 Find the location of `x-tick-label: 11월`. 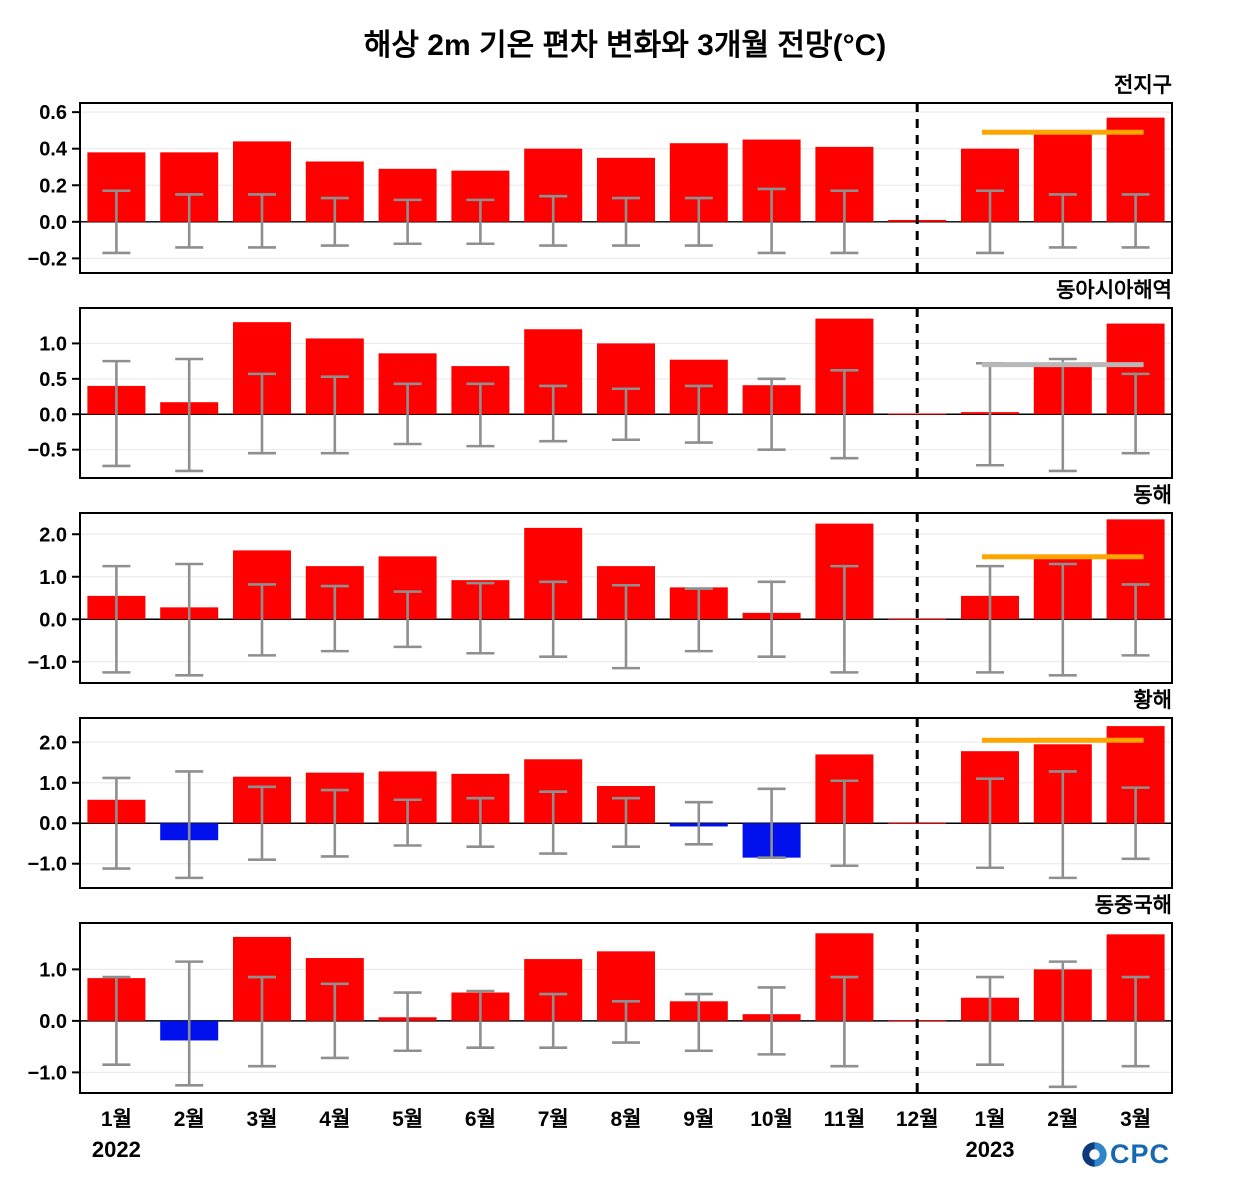

x-tick-label: 11월 is located at coordinates (844, 1119).